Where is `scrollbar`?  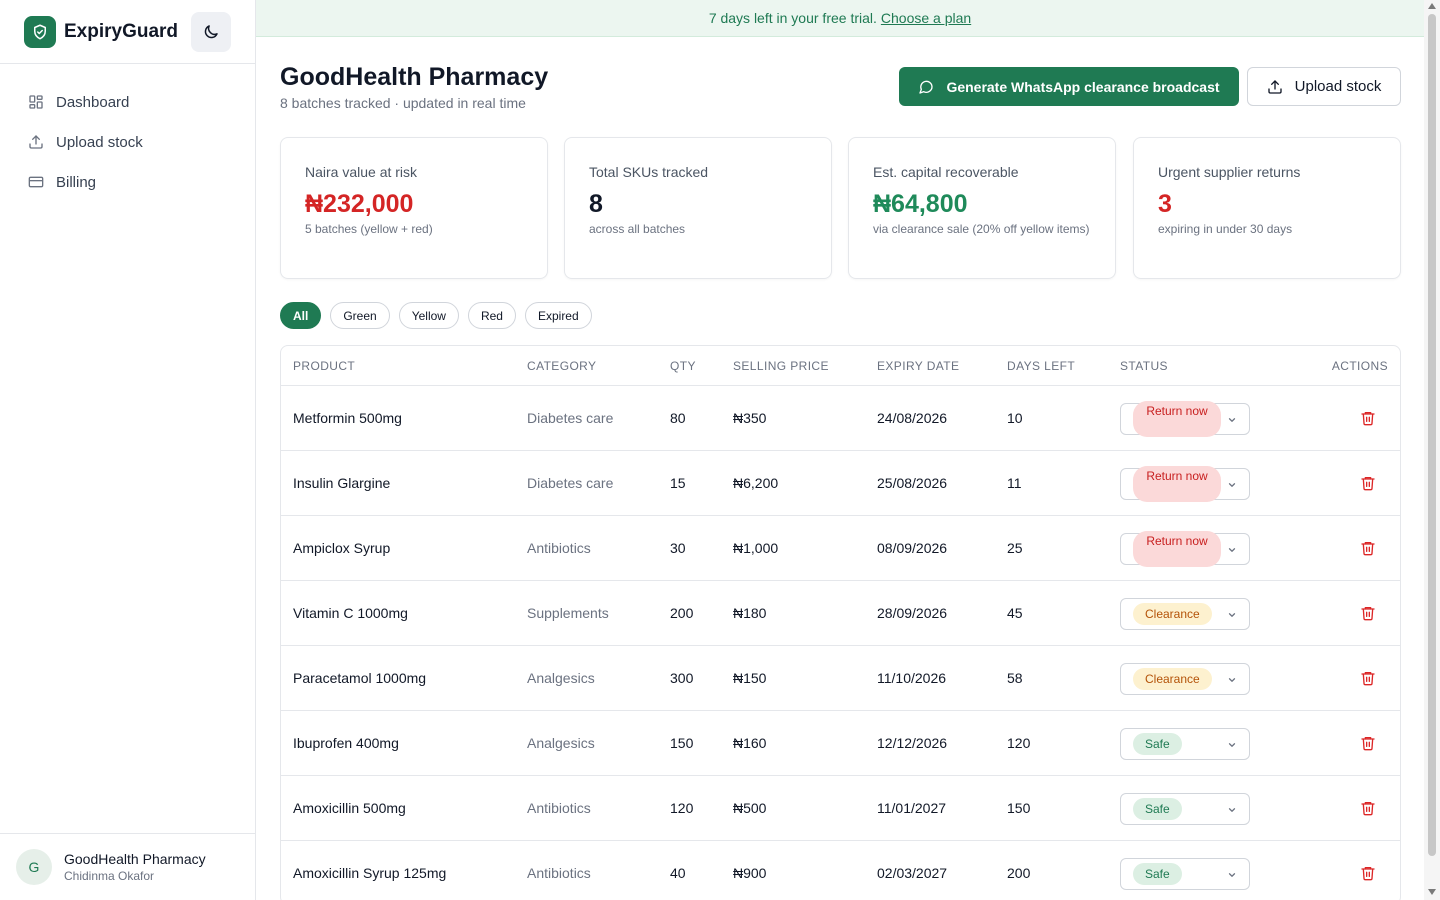
scrollbar is located at coordinates (1432, 450).